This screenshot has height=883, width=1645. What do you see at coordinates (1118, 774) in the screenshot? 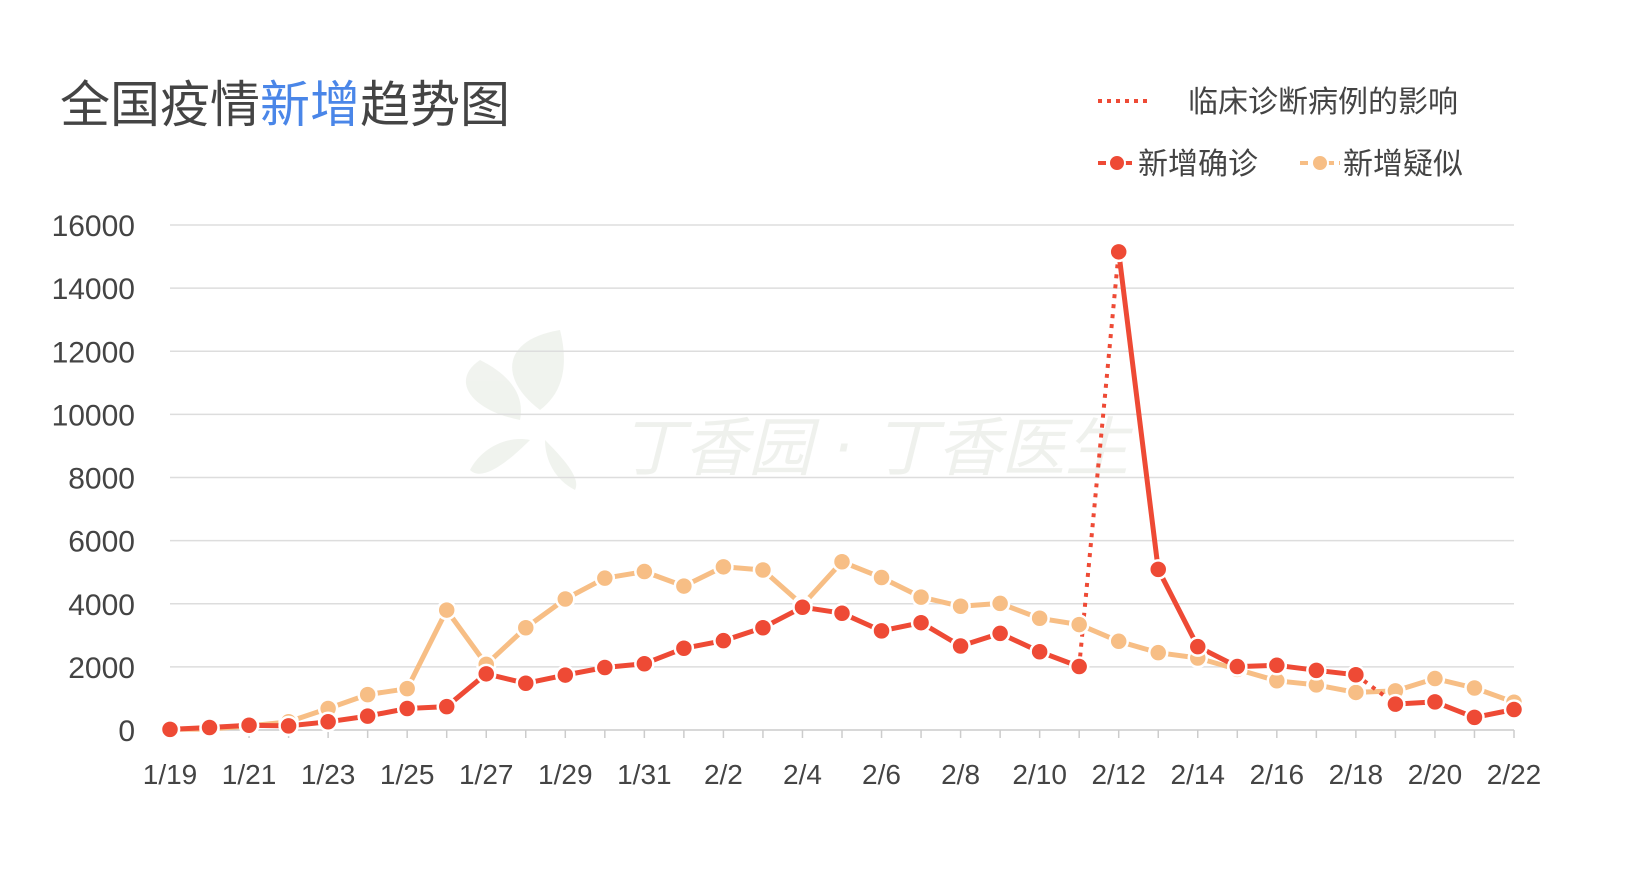
I see `x-tick-label: 2/12` at bounding box center [1118, 774].